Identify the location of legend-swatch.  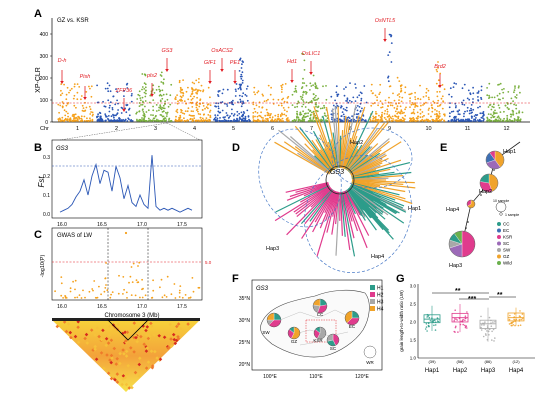
(372, 287).